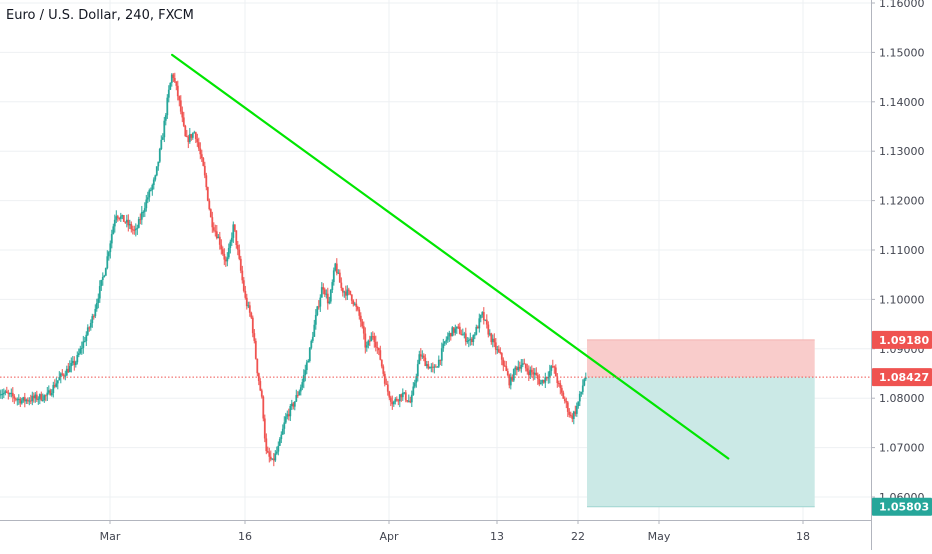 The height and width of the screenshot is (554, 932). Describe the element at coordinates (904, 340) in the screenshot. I see `price-label-text: 1.09180` at that location.